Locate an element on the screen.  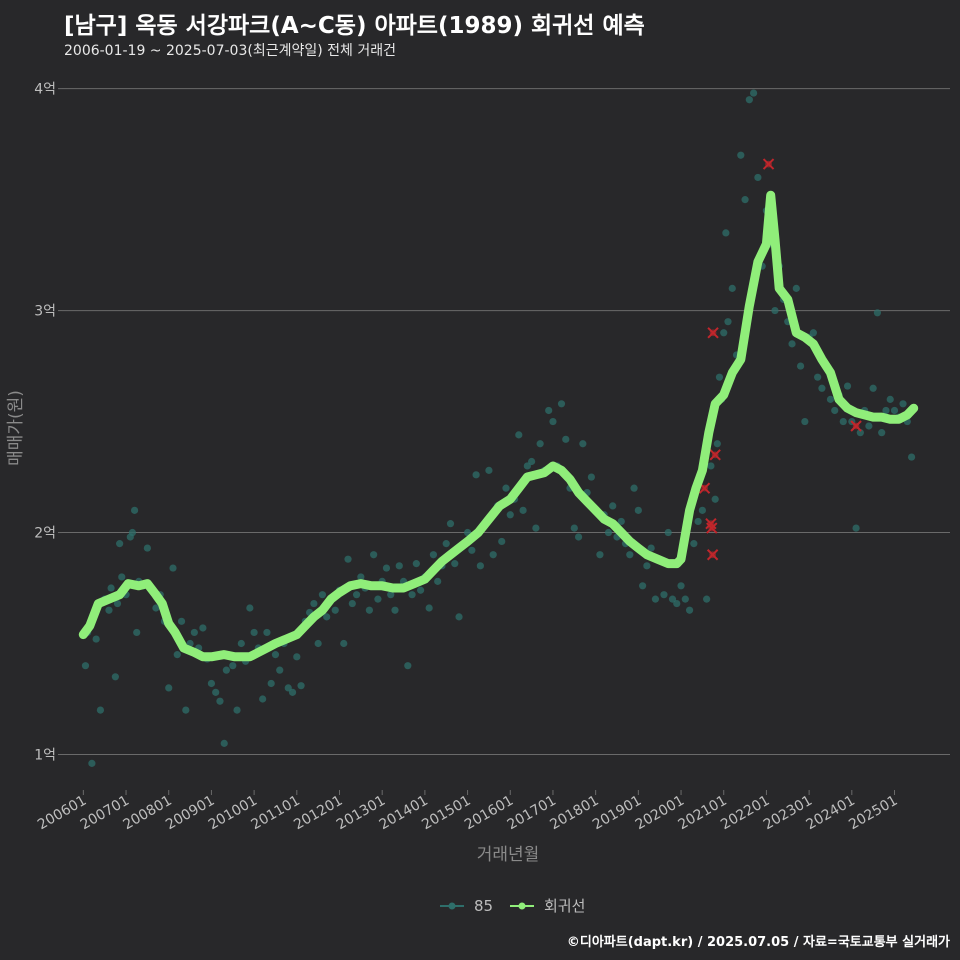
outlier-markers is located at coordinates (780, 359).